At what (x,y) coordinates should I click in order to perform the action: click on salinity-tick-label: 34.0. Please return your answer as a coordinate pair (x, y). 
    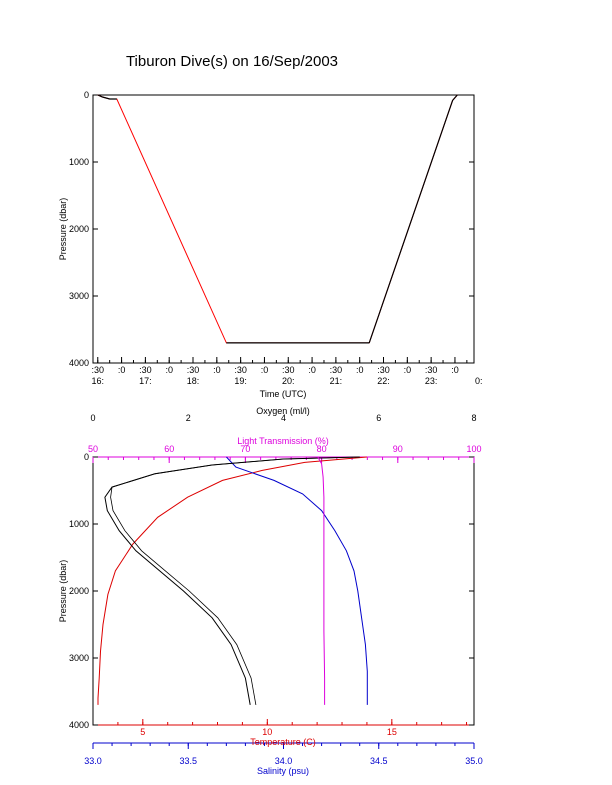
    Looking at the image, I should click on (284, 761).